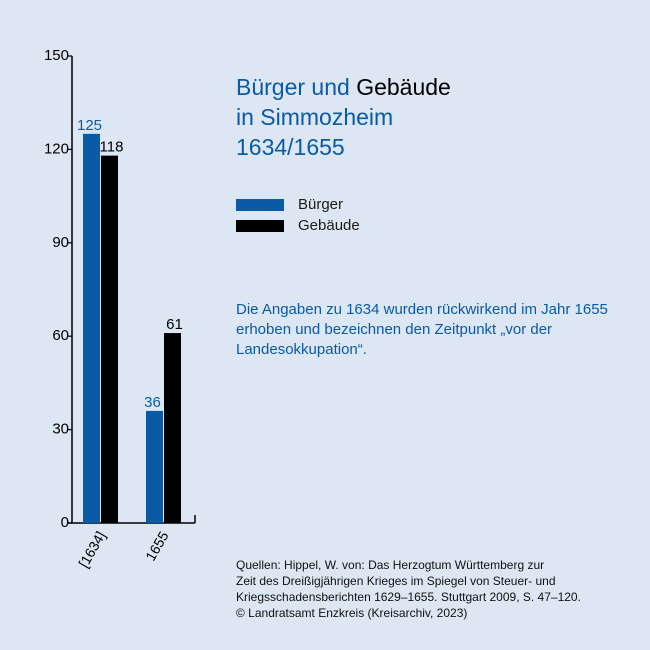 The image size is (650, 650). I want to click on y-tick-label: 0, so click(65, 522).